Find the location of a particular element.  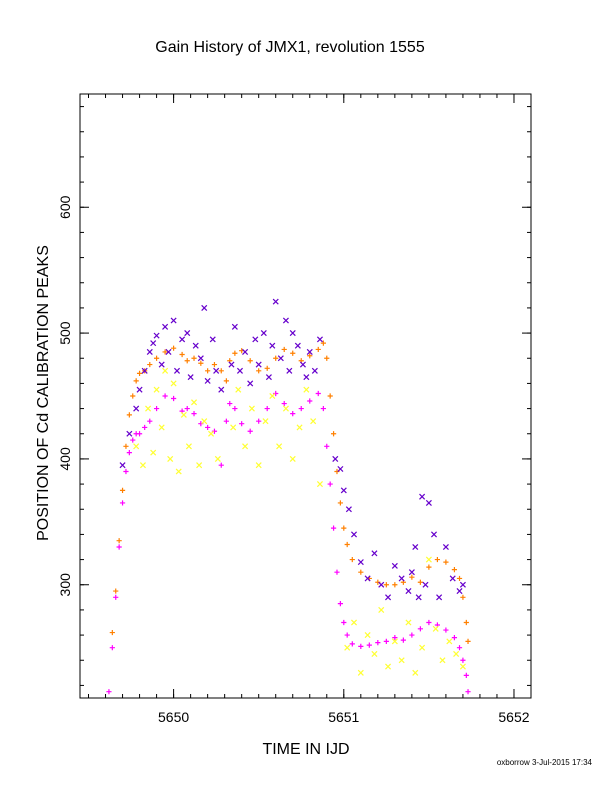

y-tick-label: 400 is located at coordinates (65, 459).